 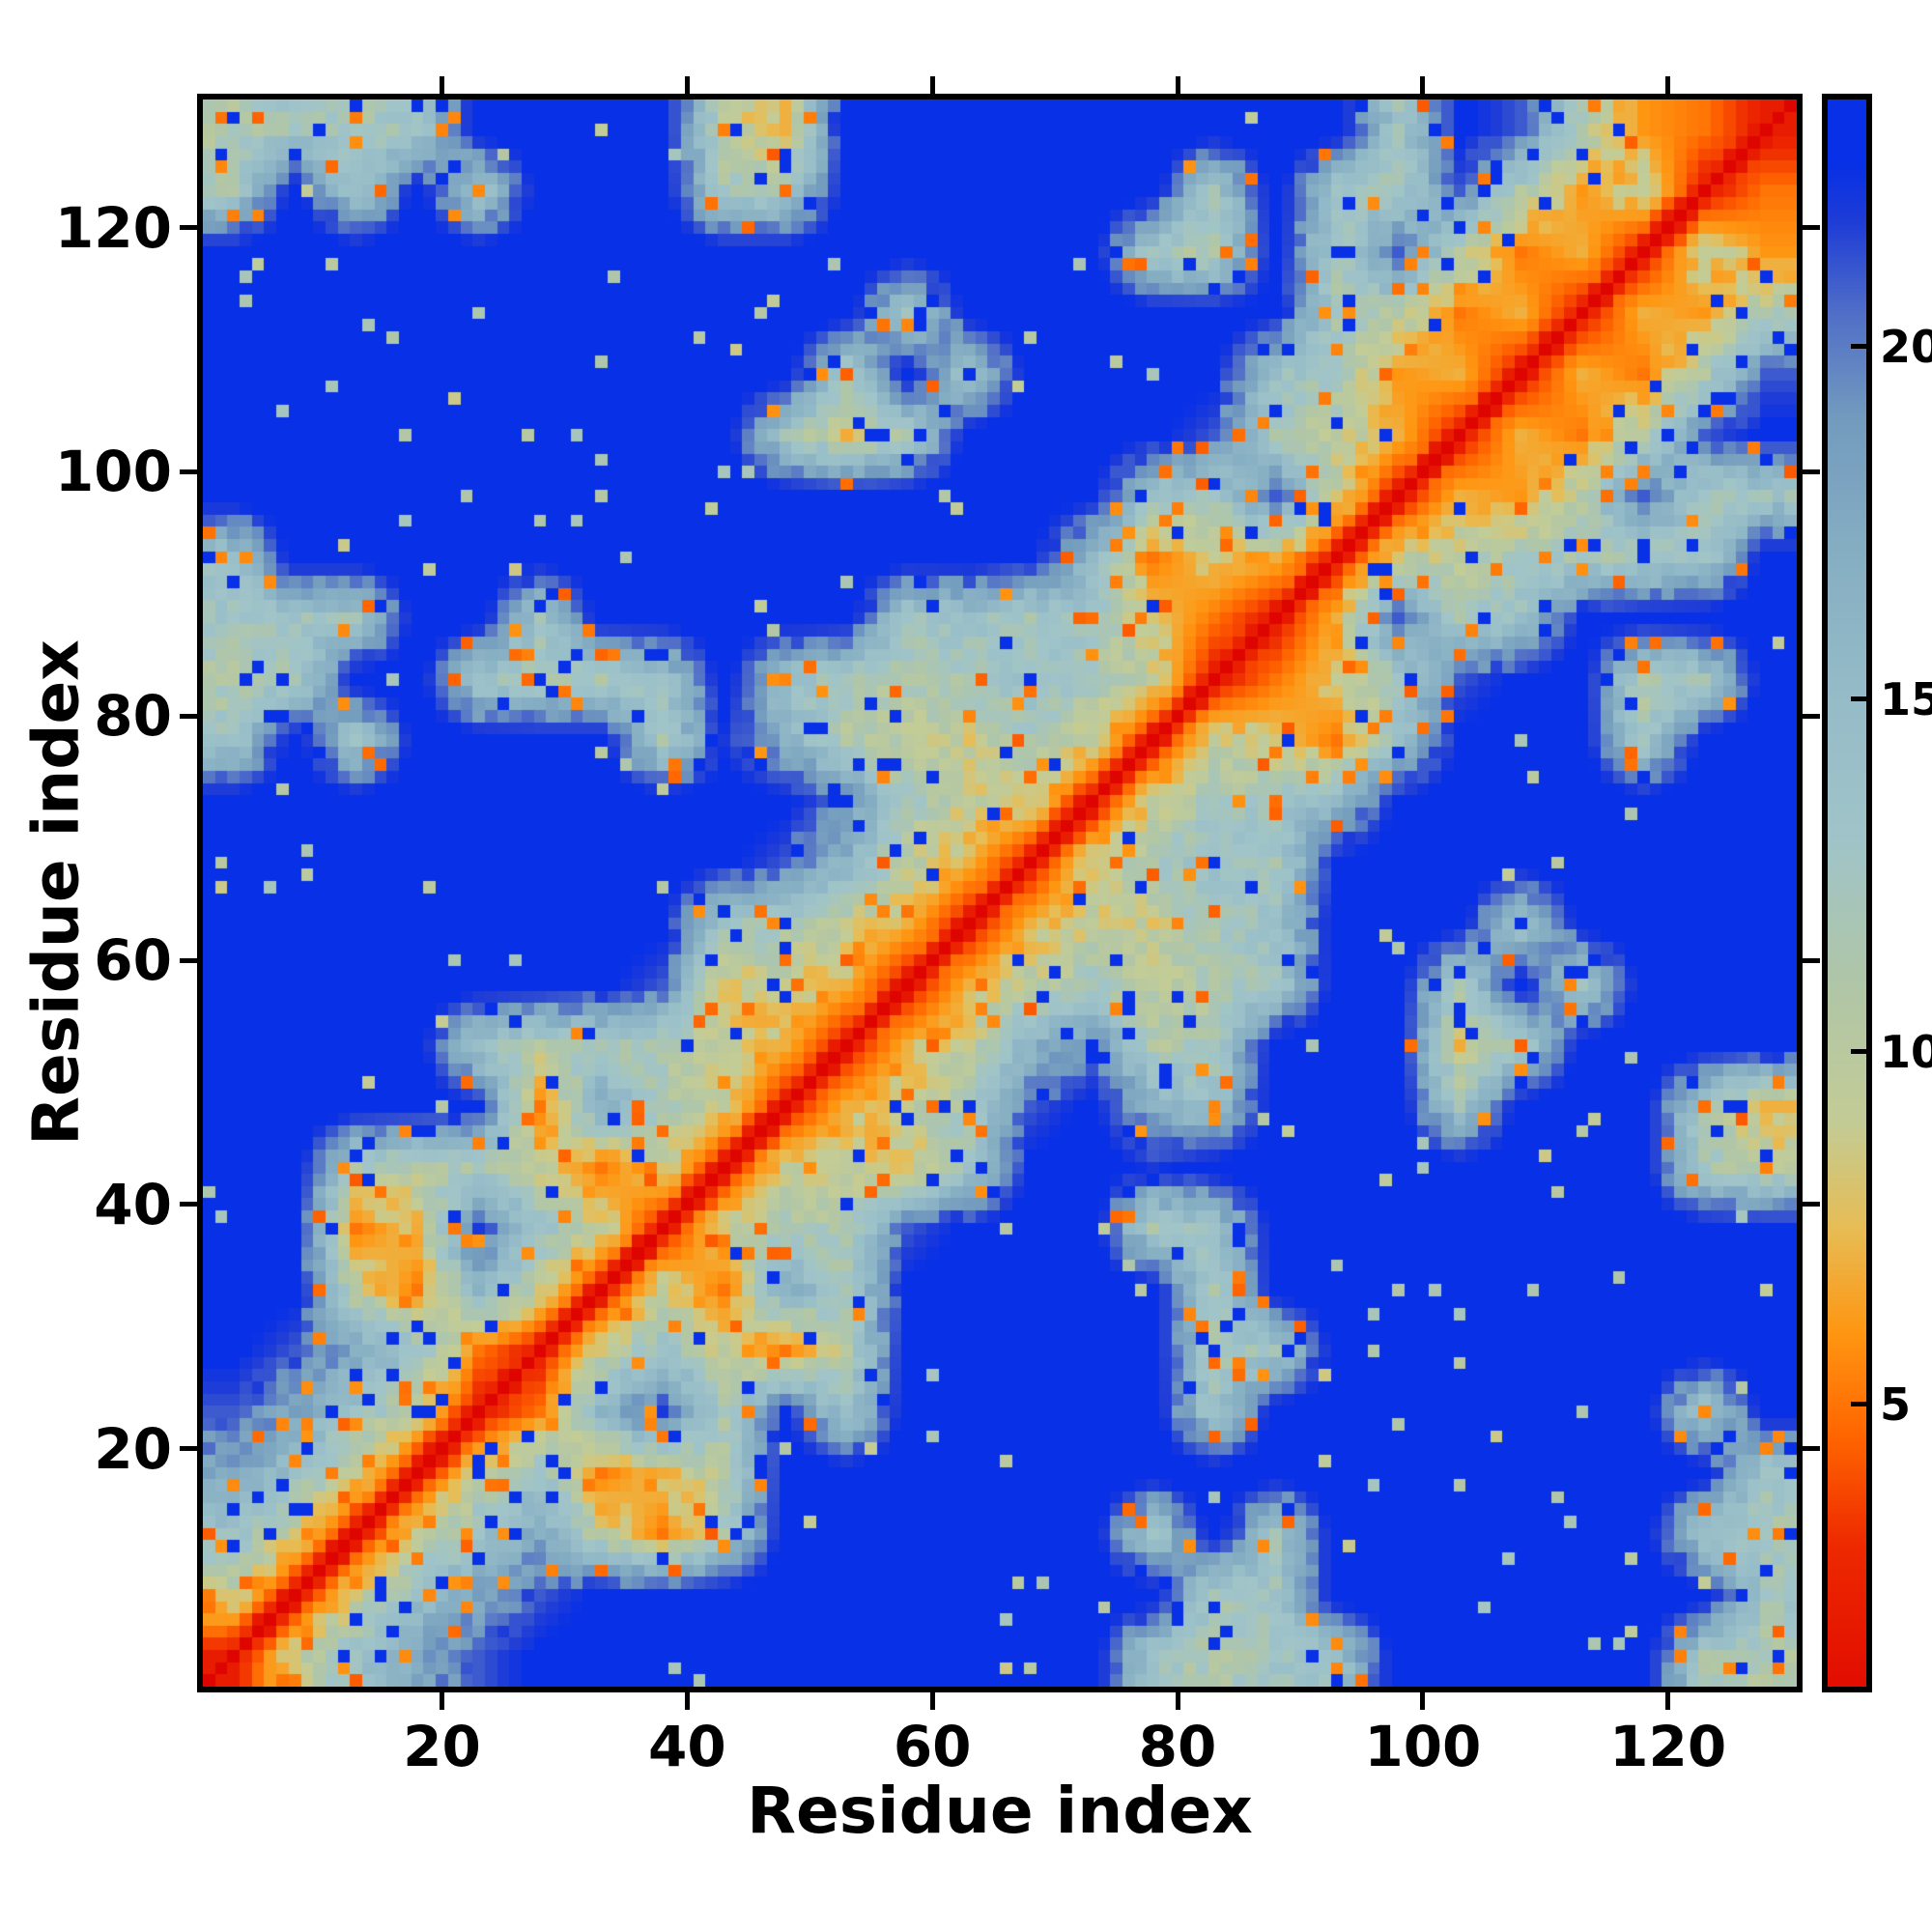 I want to click on colorbar-tick-label: 10, so click(x=1906, y=1051).